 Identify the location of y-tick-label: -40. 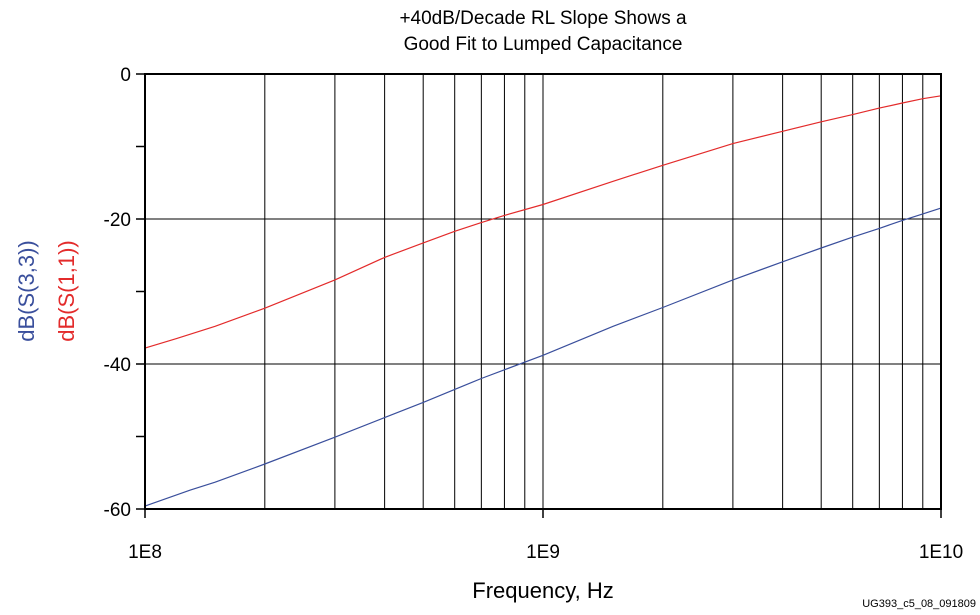
(117, 365).